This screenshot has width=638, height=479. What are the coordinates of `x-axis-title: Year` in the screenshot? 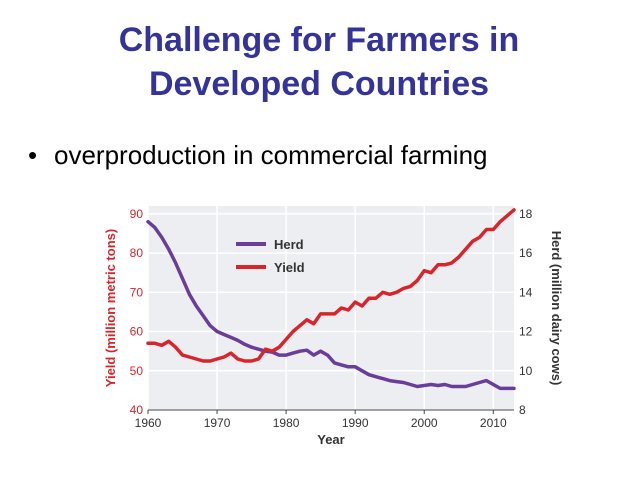 It's located at (330, 439).